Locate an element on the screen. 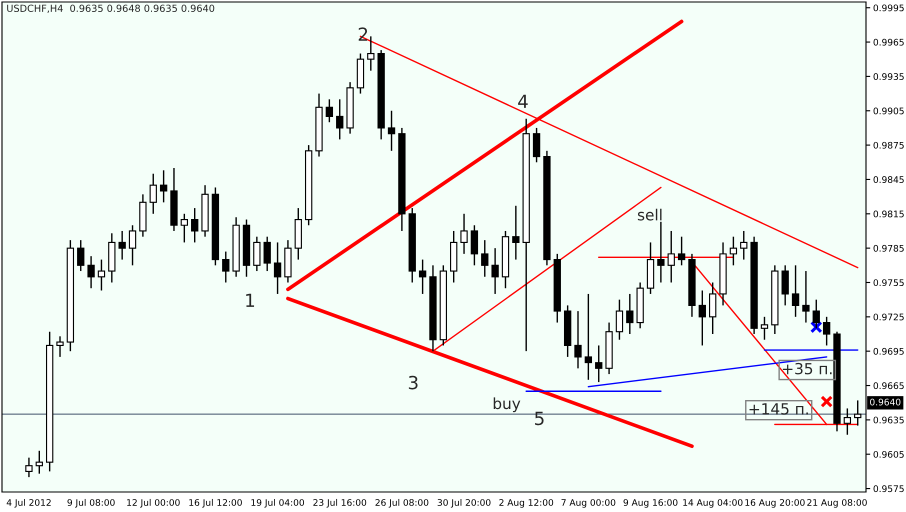 The height and width of the screenshot is (512, 906). ref-line-label: 0.9640 is located at coordinates (885, 402).